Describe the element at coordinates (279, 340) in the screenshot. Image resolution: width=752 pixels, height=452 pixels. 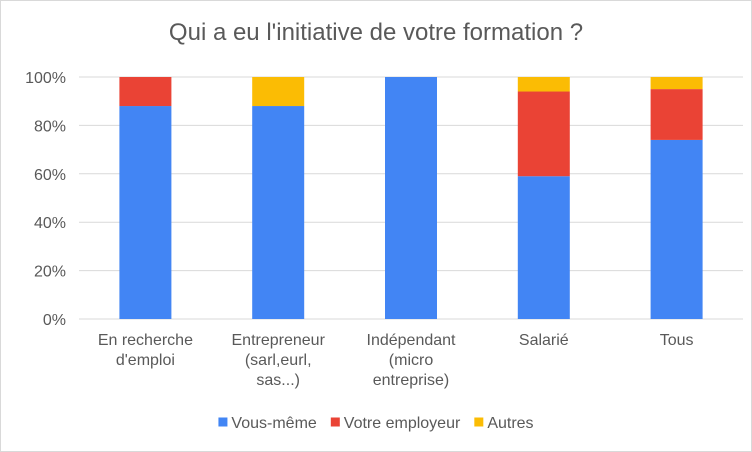
I see `x-tick-label: Entrepreneur` at that location.